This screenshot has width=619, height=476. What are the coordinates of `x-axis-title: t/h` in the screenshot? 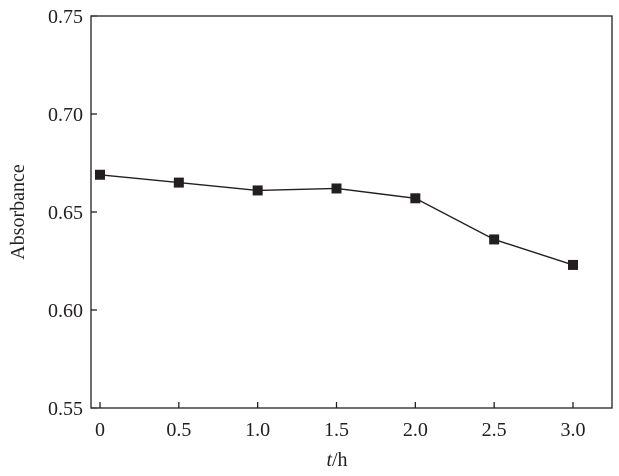 It's located at (336, 460).